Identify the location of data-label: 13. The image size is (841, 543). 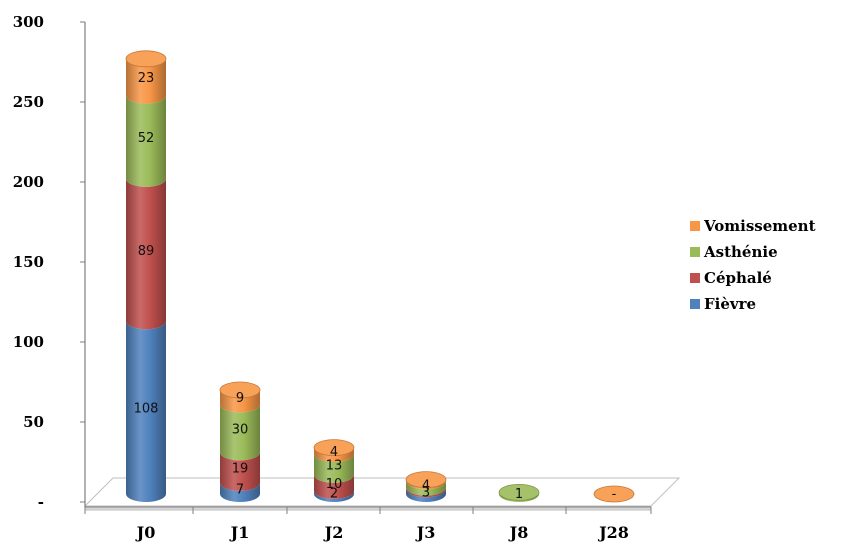
(334, 465).